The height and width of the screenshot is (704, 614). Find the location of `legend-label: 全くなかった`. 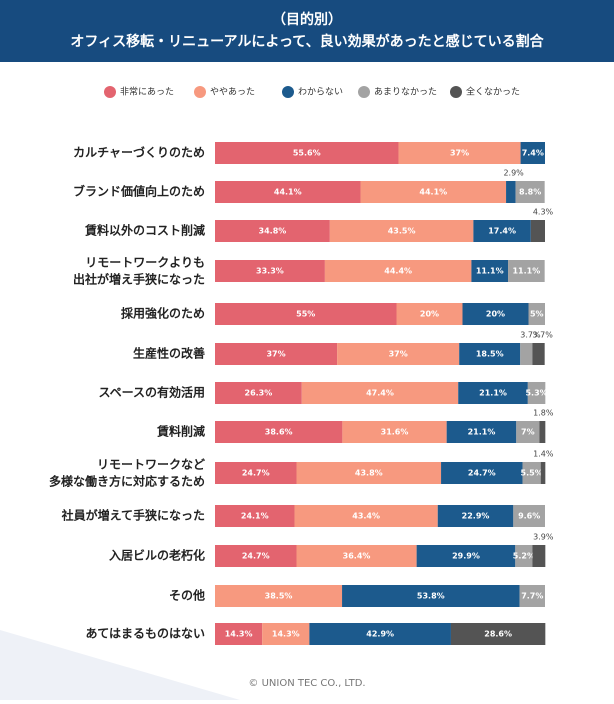

legend-label: 全くなかった is located at coordinates (493, 92).